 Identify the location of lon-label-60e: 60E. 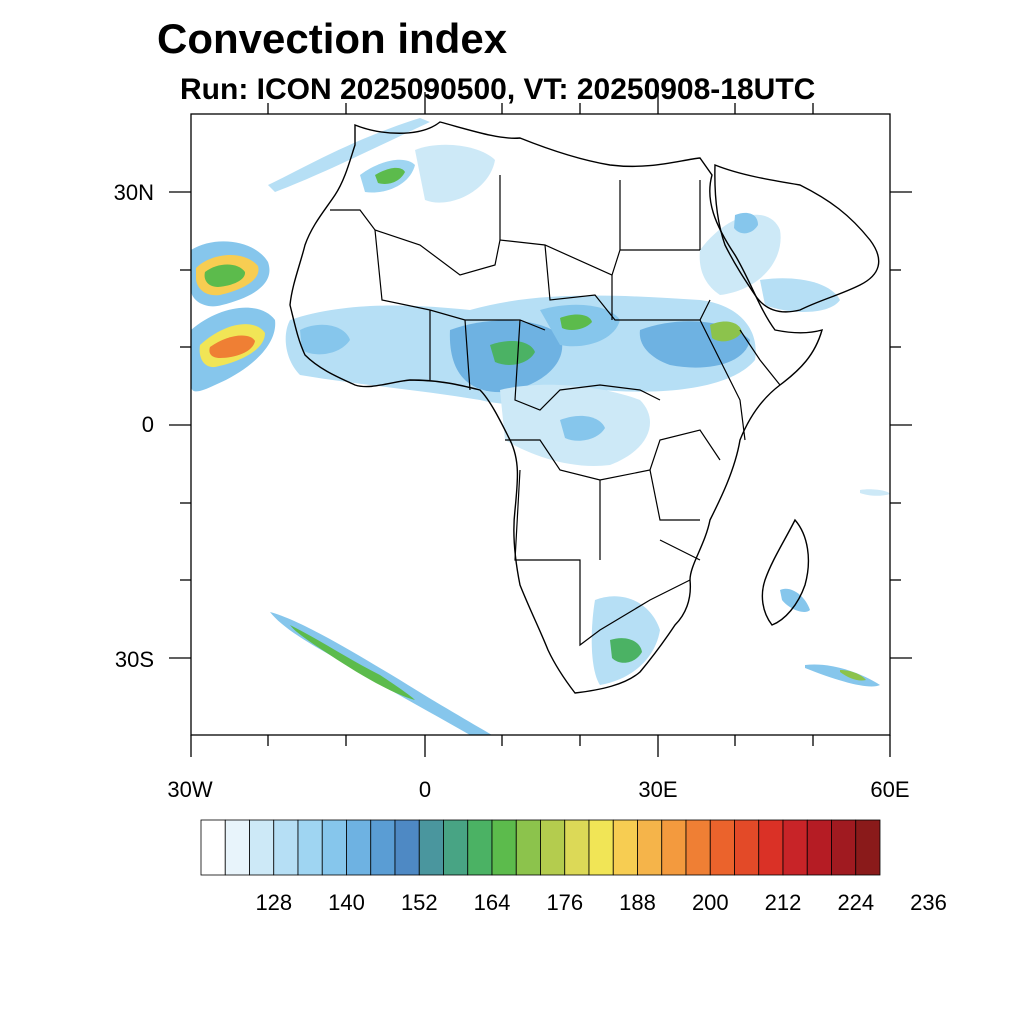
(890, 789).